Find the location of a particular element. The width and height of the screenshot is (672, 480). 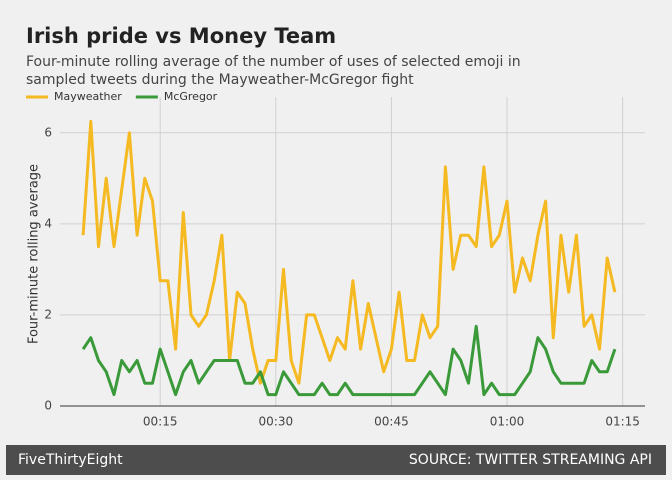

footer-brand: FiveThirtyEight is located at coordinates (70, 460).